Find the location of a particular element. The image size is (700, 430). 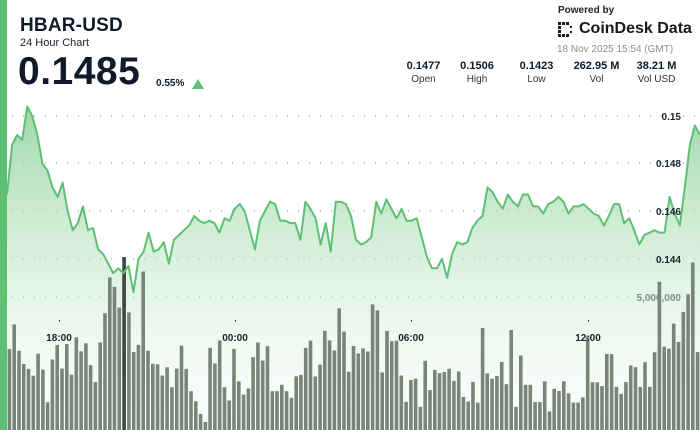

stat-vol-usd: 38.21 M Vol USD is located at coordinates (656, 72).